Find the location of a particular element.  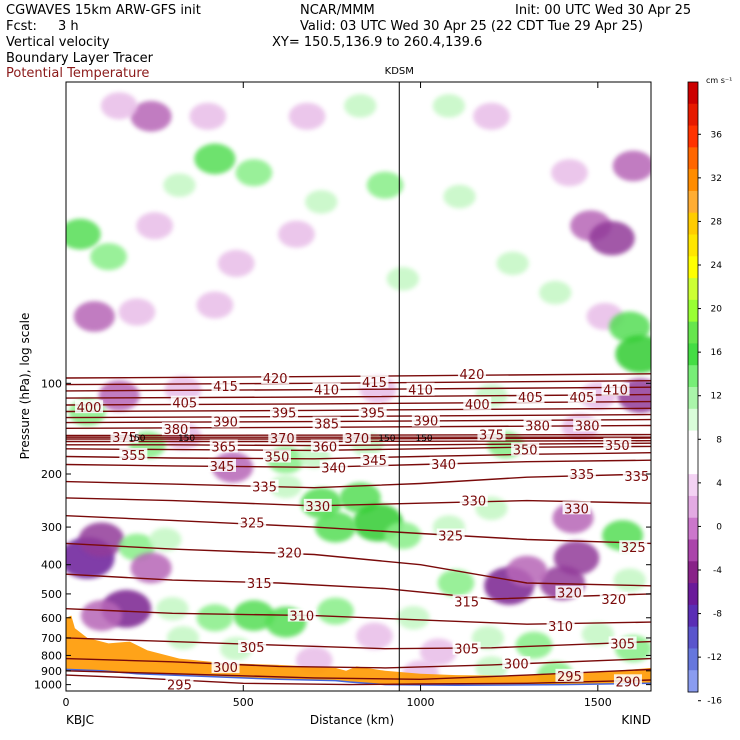

field-potential-temperature: Potential Temperature is located at coordinates (78, 73).